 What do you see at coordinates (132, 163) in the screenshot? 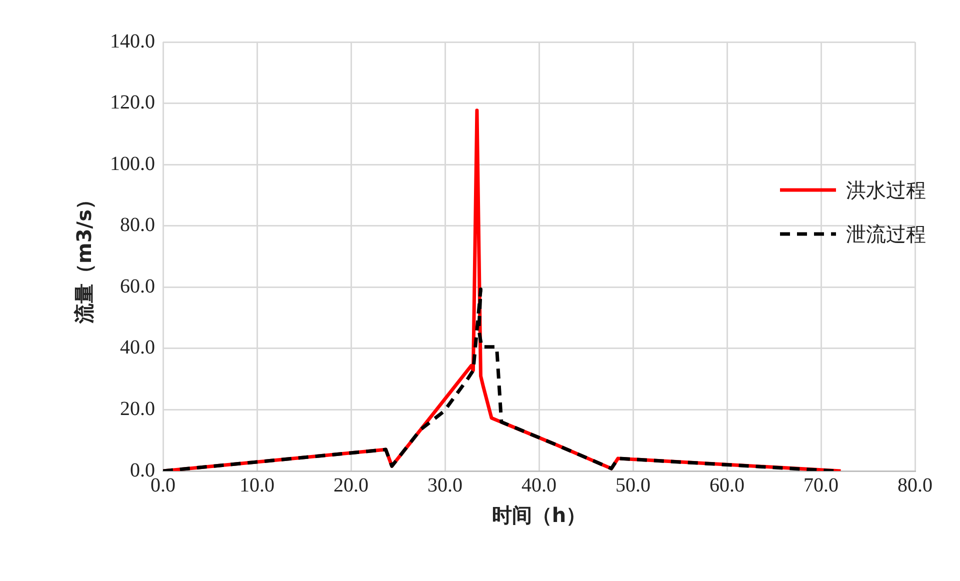
I see `y-tick-label: 100.0` at bounding box center [132, 163].